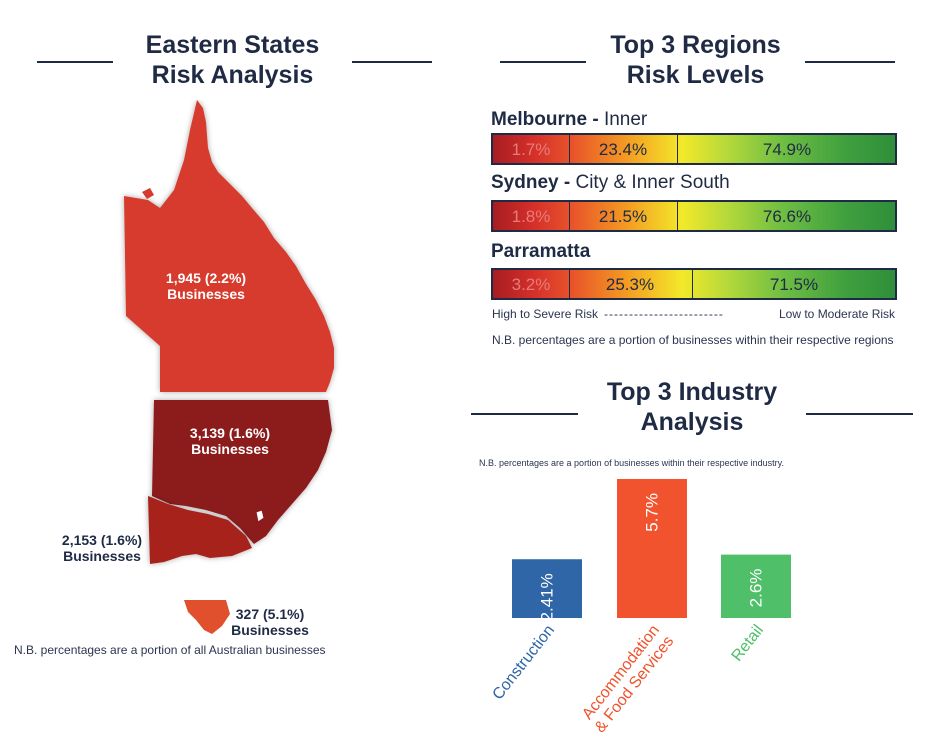 This screenshot has height=741, width=949. What do you see at coordinates (392, 62) in the screenshot?
I see `left-heading-rule-right` at bounding box center [392, 62].